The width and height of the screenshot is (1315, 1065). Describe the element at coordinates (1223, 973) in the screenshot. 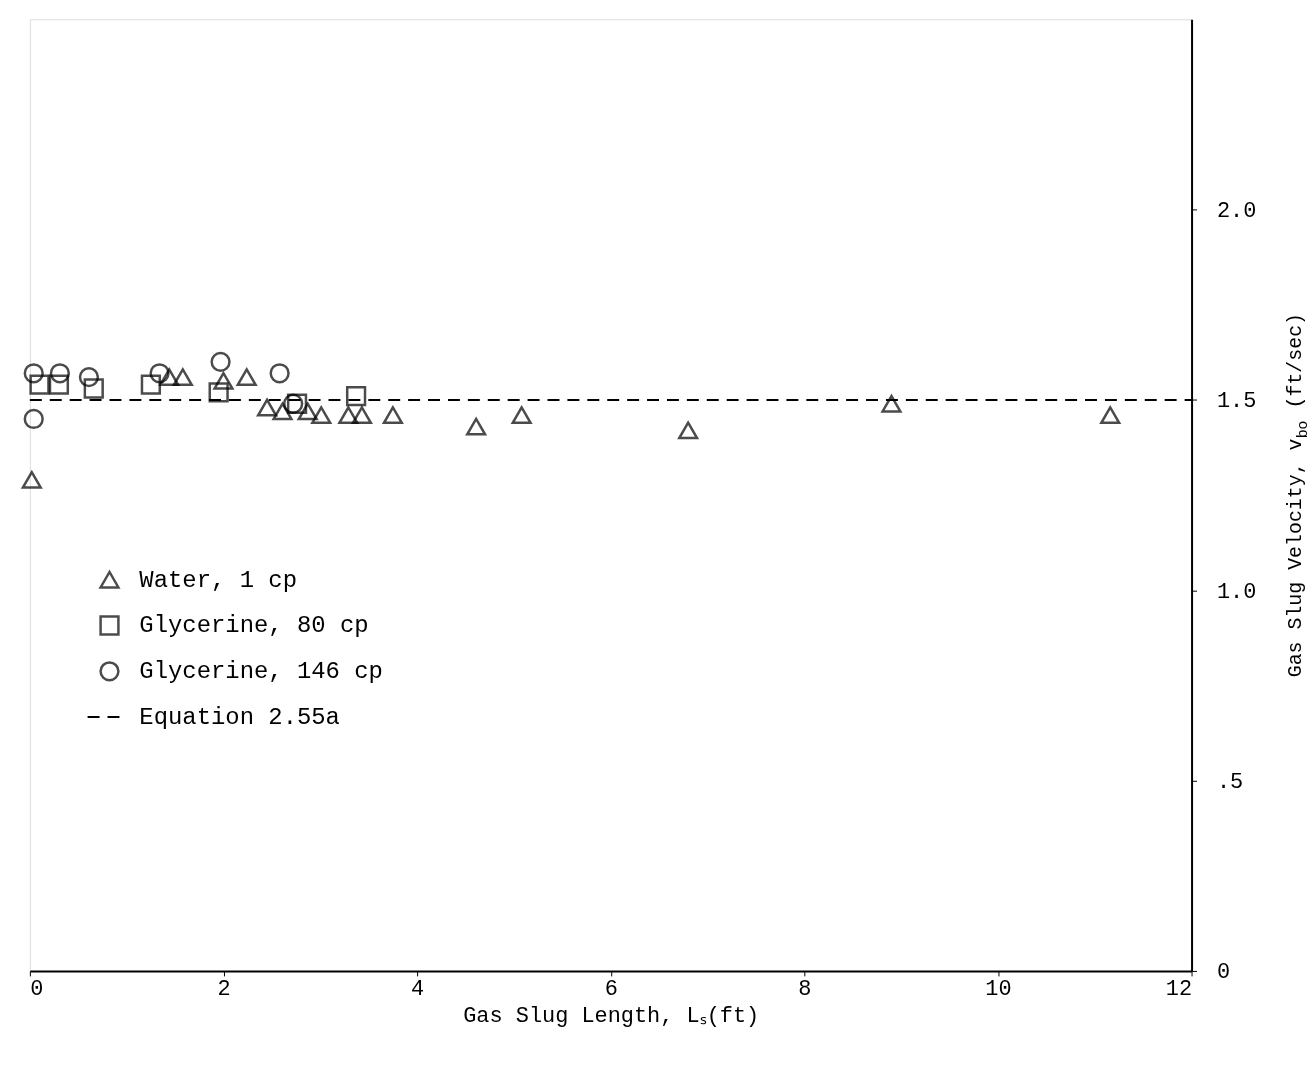

I see `y-tick-label: 0` at that location.